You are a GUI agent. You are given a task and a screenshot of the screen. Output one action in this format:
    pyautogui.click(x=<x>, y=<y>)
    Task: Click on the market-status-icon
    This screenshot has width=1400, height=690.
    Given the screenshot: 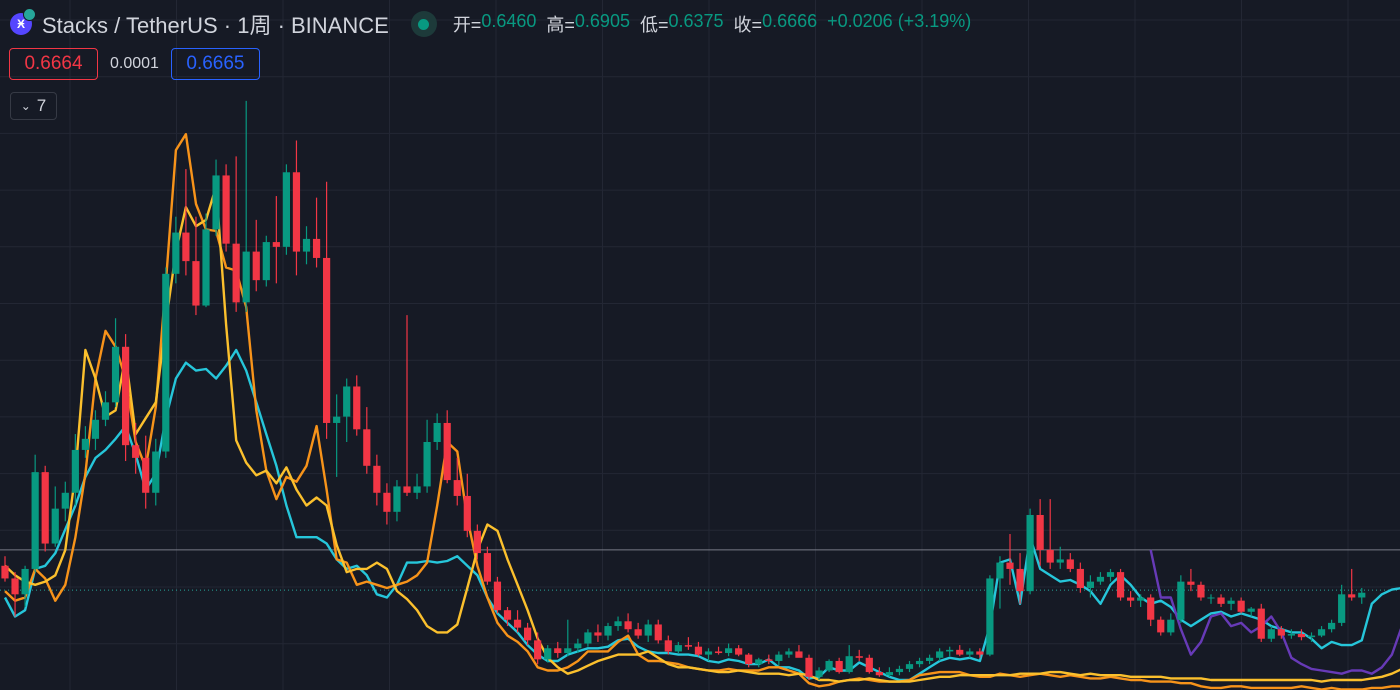 What is the action you would take?
    pyautogui.click(x=423, y=24)
    